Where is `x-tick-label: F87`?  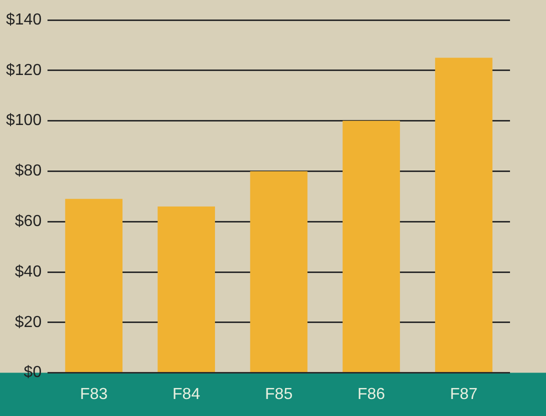
x-tick-label: F87 is located at coordinates (464, 394).